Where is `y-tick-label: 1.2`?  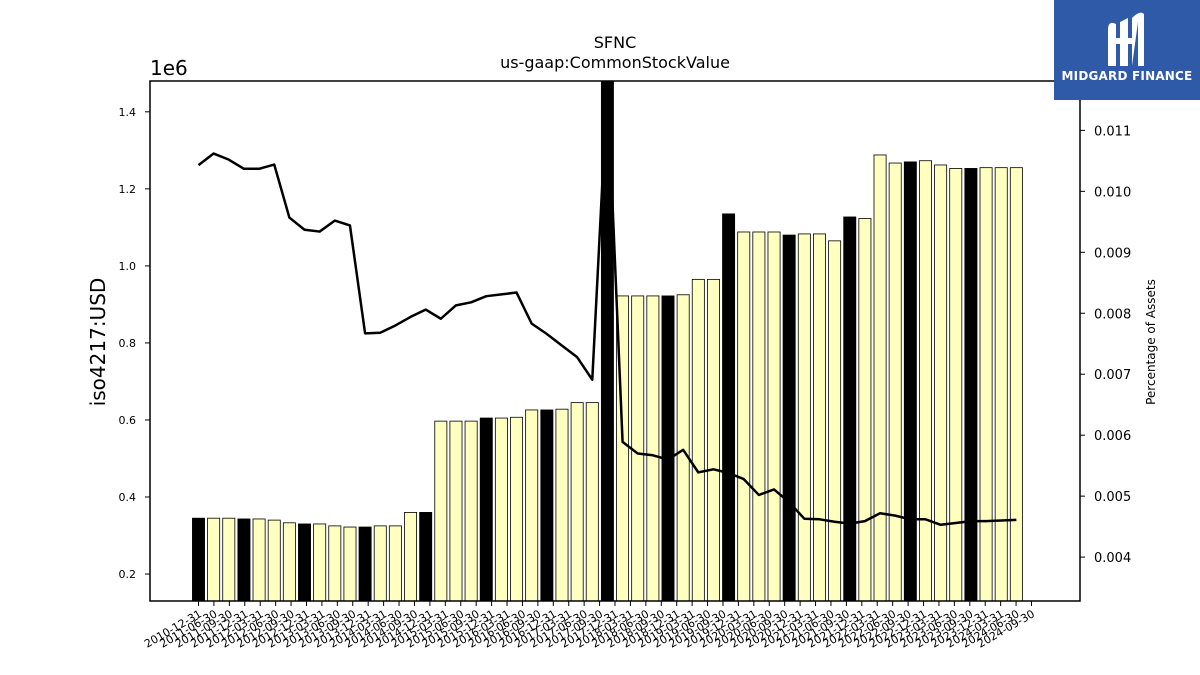 y-tick-label: 1.2 is located at coordinates (128, 189).